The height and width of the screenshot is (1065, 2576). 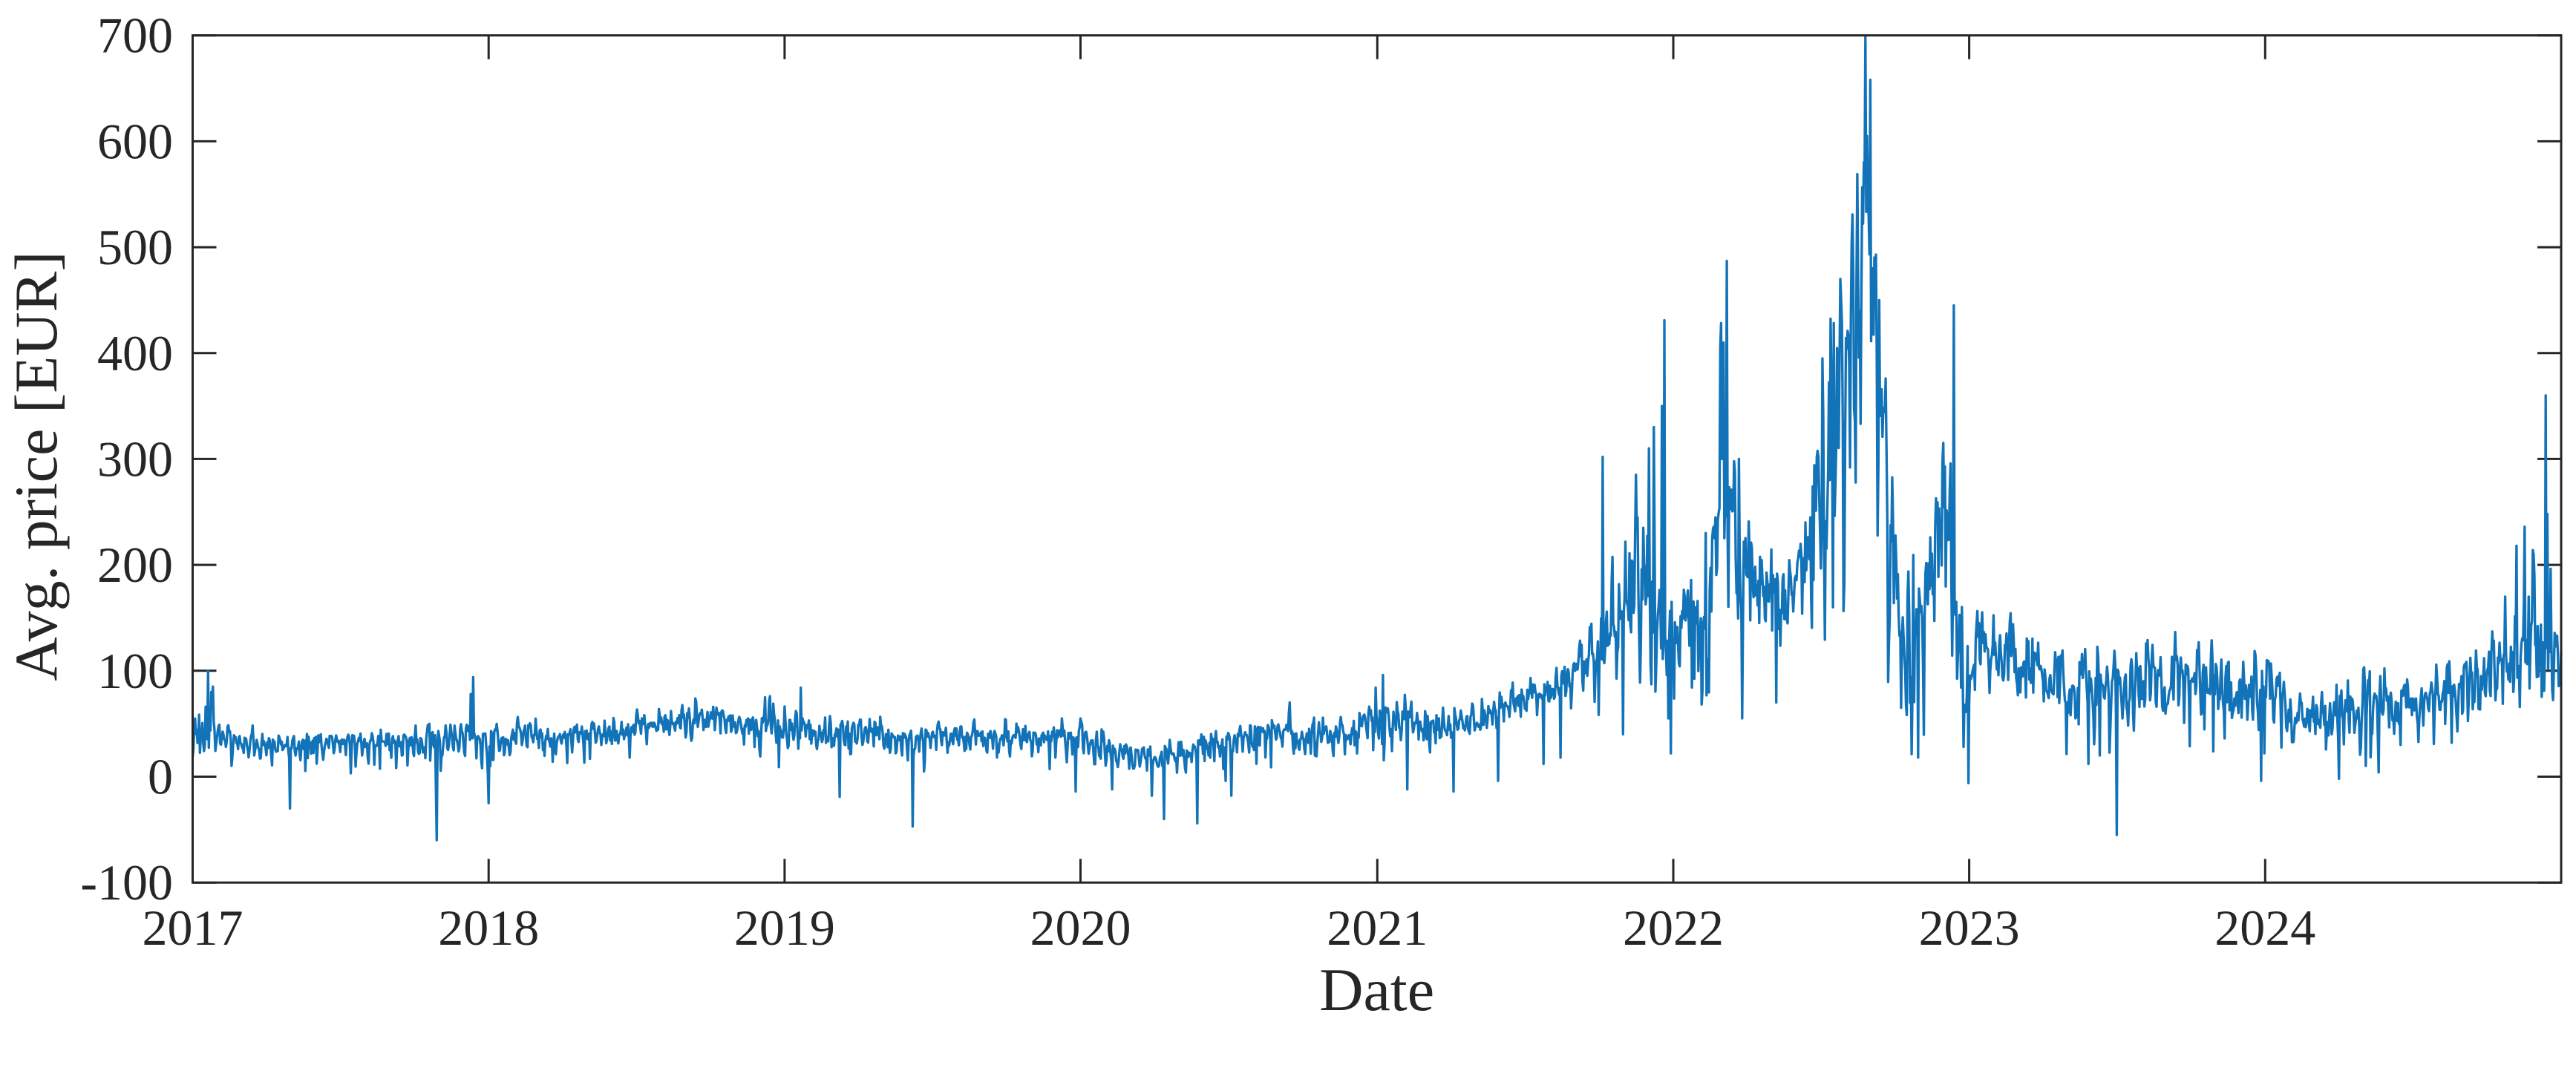 I want to click on svg-text: 500, so click(x=135, y=247).